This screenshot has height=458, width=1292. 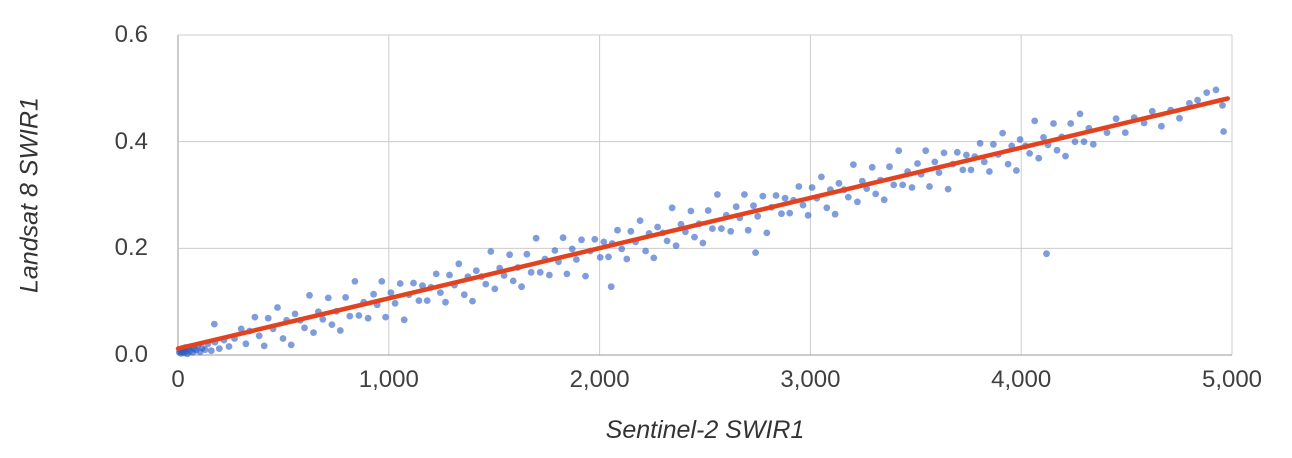 I want to click on y-axis-title: Landsat 8 SWIR1, so click(x=29, y=195).